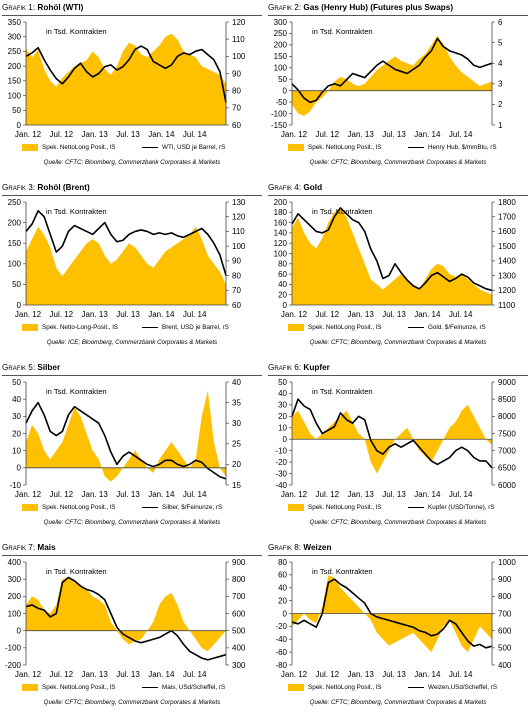 Image resolution: width=531 pixels, height=720 pixels. I want to click on y-right-tick-label: 130, so click(239, 202).